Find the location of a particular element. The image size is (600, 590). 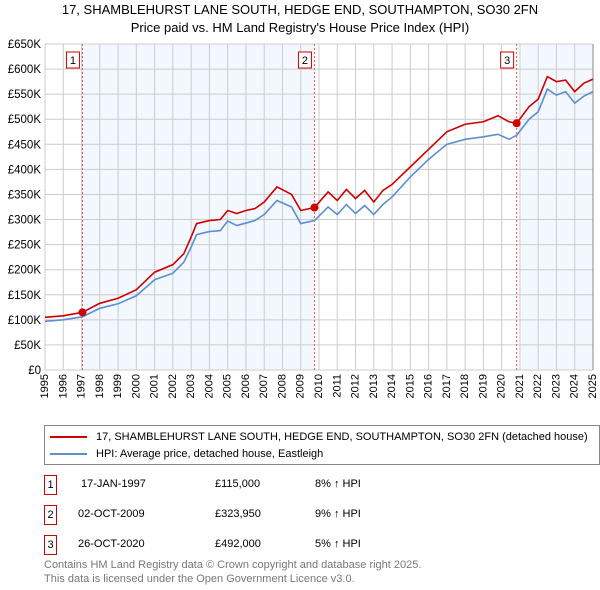

sale-row: 3 26-OCT-2020 £492,000 5% ↑ HPI is located at coordinates (244, 545).